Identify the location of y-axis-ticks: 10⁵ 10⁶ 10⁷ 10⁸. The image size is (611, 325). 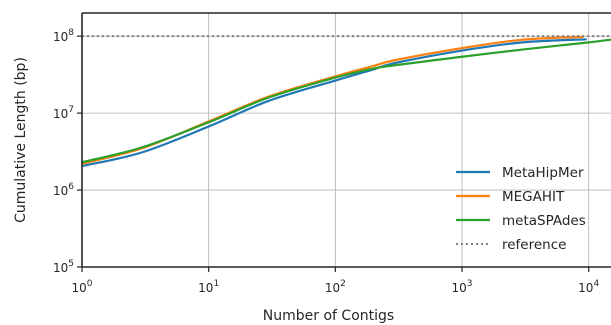
(67, 151).